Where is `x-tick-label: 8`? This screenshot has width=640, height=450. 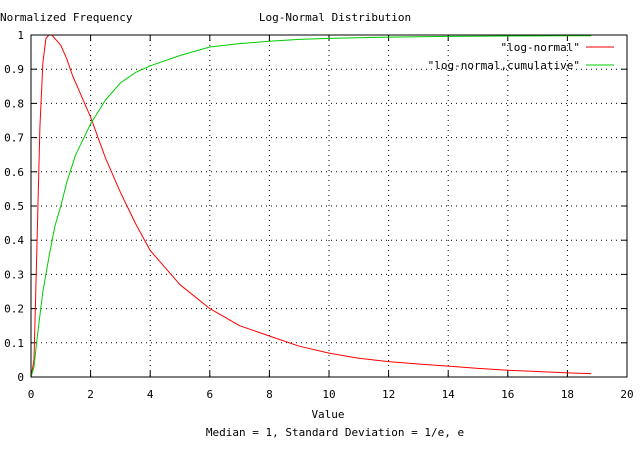
x-tick-label: 8 is located at coordinates (269, 394).